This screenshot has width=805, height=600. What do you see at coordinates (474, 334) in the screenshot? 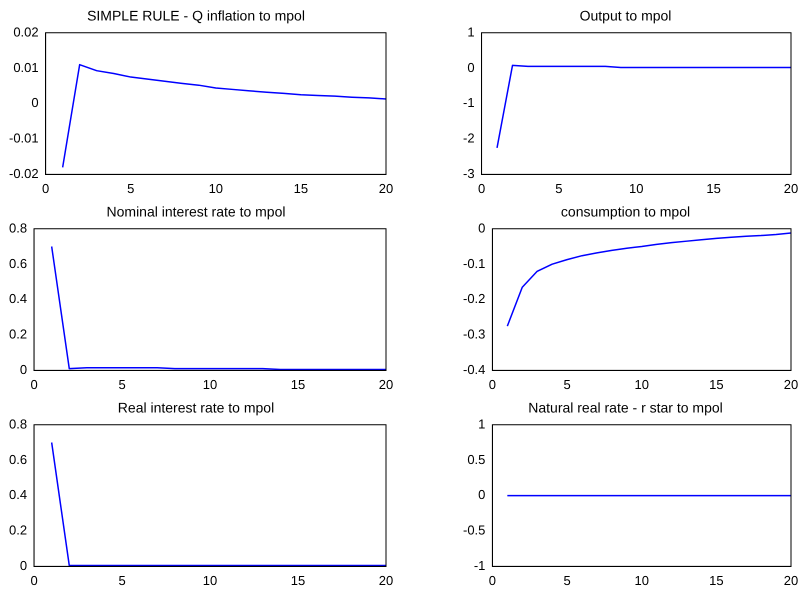
I see `y-tick-label: -0.3` at bounding box center [474, 334].